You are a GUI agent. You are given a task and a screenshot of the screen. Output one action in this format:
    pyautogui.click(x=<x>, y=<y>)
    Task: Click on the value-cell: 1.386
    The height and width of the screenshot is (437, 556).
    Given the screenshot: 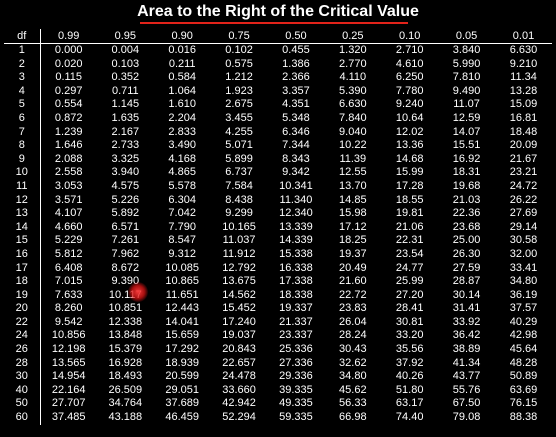 What is the action you would take?
    pyautogui.click(x=296, y=63)
    